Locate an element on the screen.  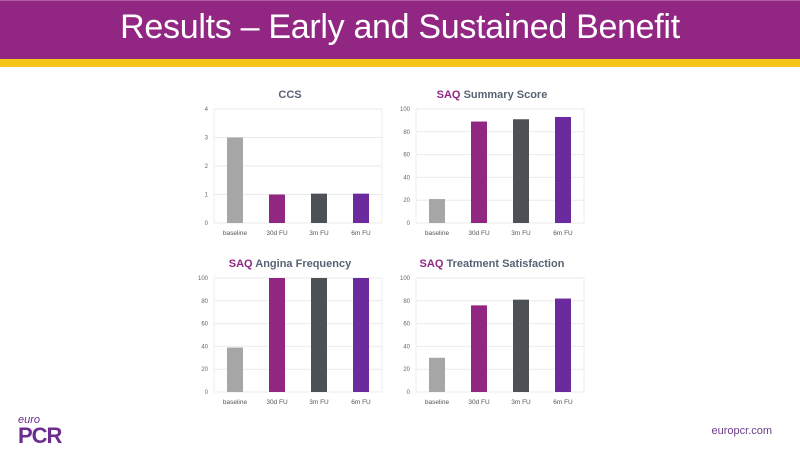
chart-title: SAQ Treatment Satisfaction is located at coordinates (492, 264).